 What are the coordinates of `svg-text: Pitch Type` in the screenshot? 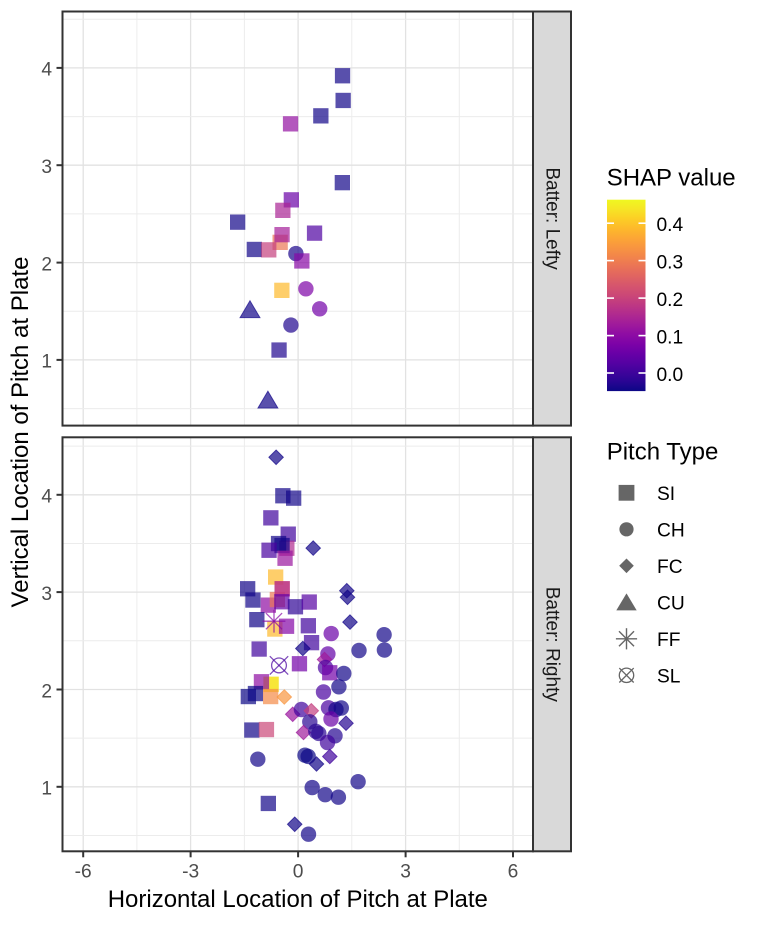 It's located at (663, 452).